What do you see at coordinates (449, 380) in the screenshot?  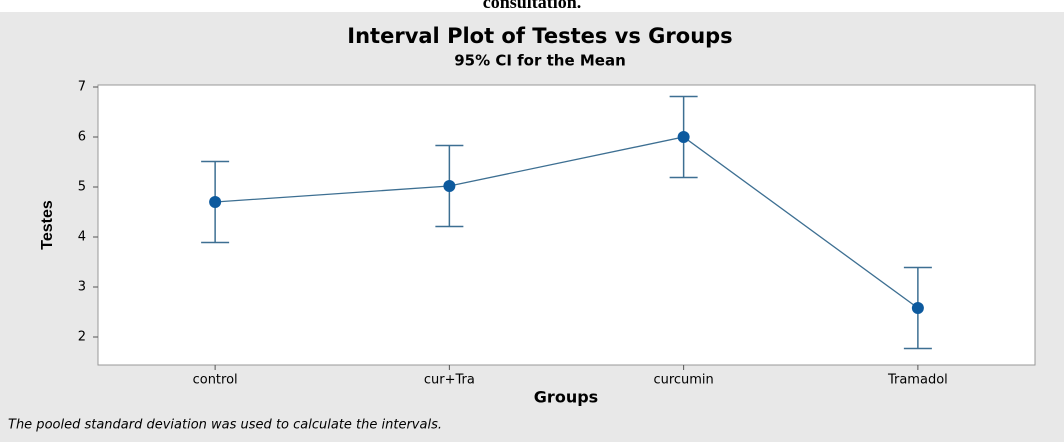 I see `x-tick-label: cur+Tra` at bounding box center [449, 380].